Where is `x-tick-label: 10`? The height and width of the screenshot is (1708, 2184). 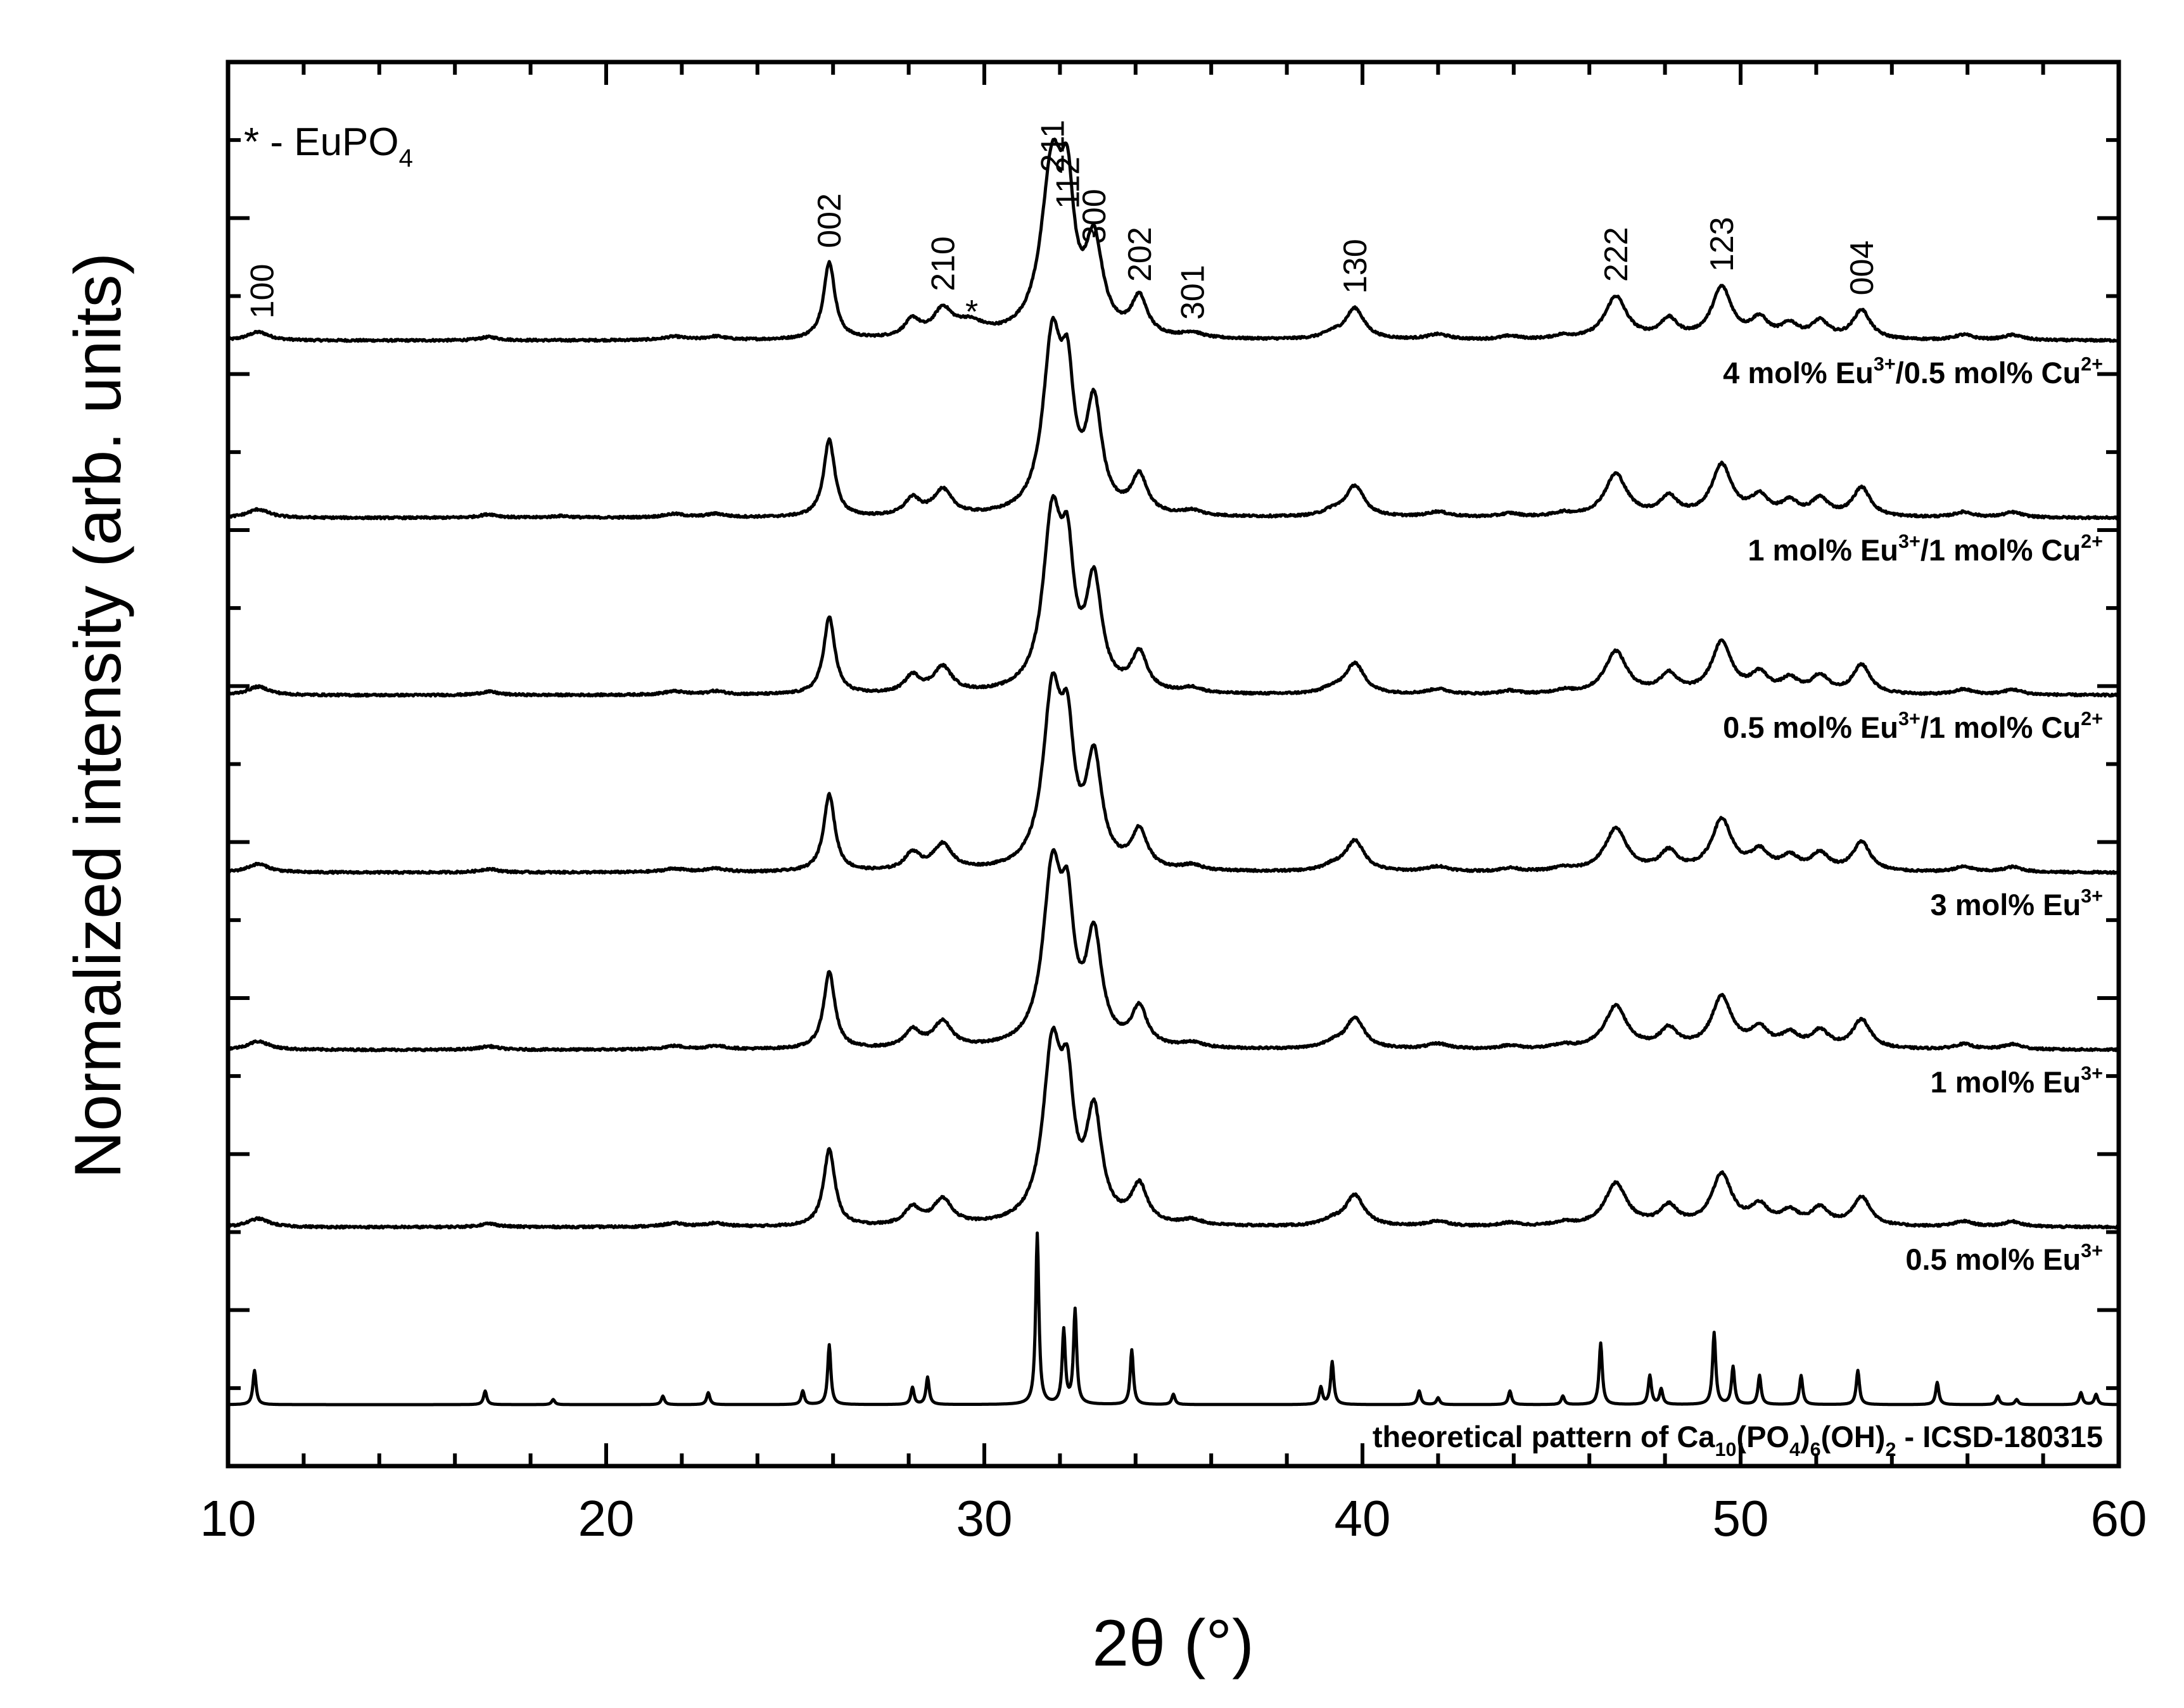 x-tick-label: 10 is located at coordinates (229, 1518).